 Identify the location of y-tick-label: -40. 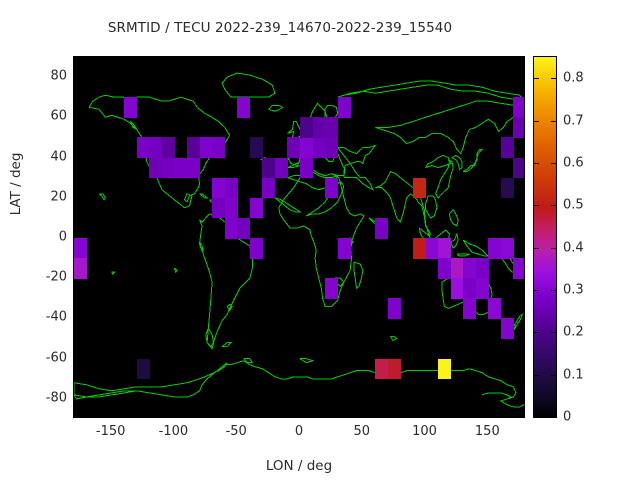
(56, 317).